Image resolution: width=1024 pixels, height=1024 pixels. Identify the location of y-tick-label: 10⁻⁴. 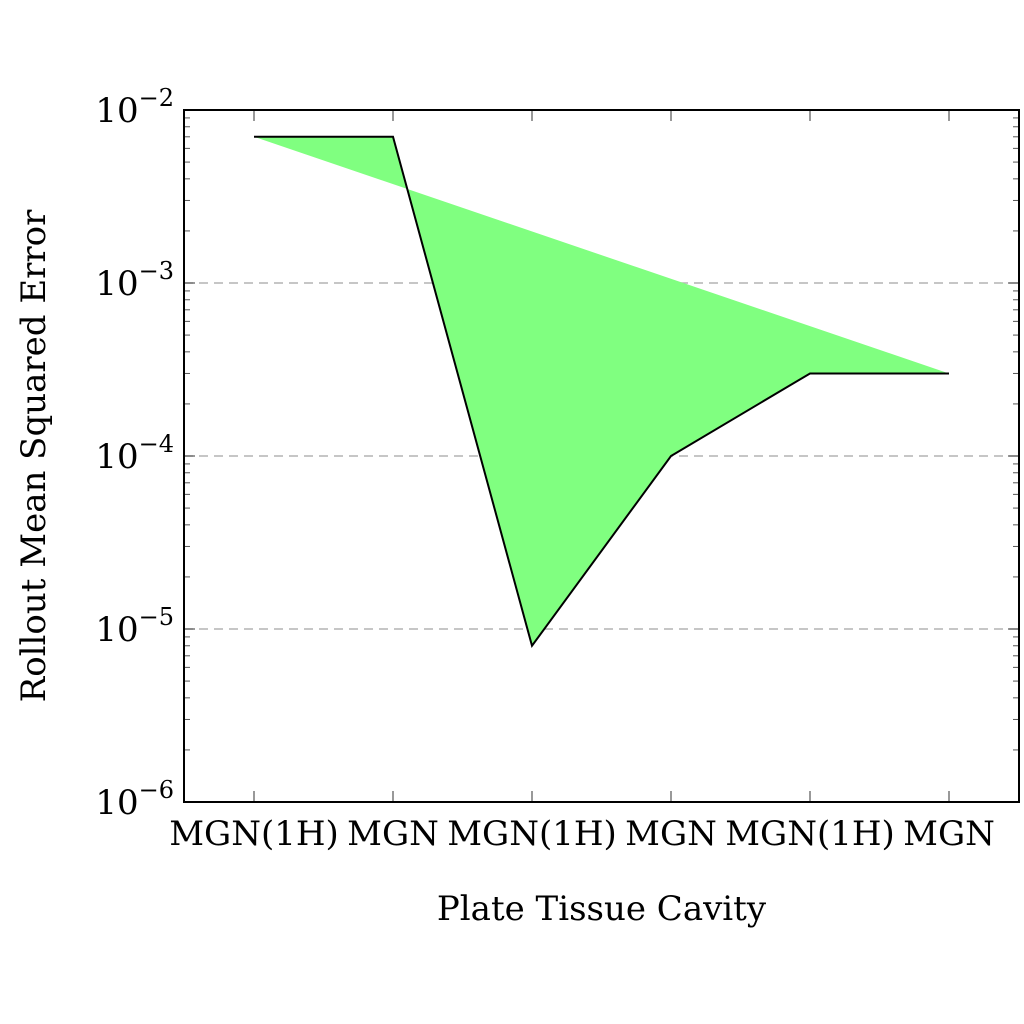
(134, 453).